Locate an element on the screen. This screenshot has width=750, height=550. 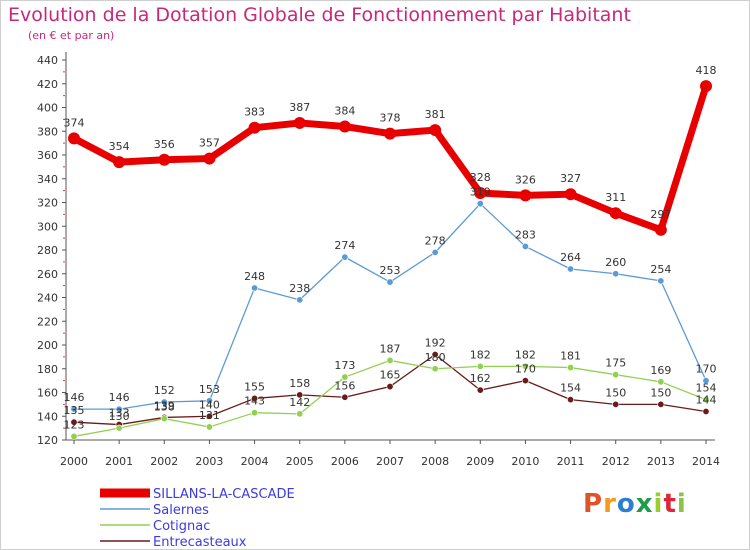
logo-letter: P is located at coordinates (593, 504).